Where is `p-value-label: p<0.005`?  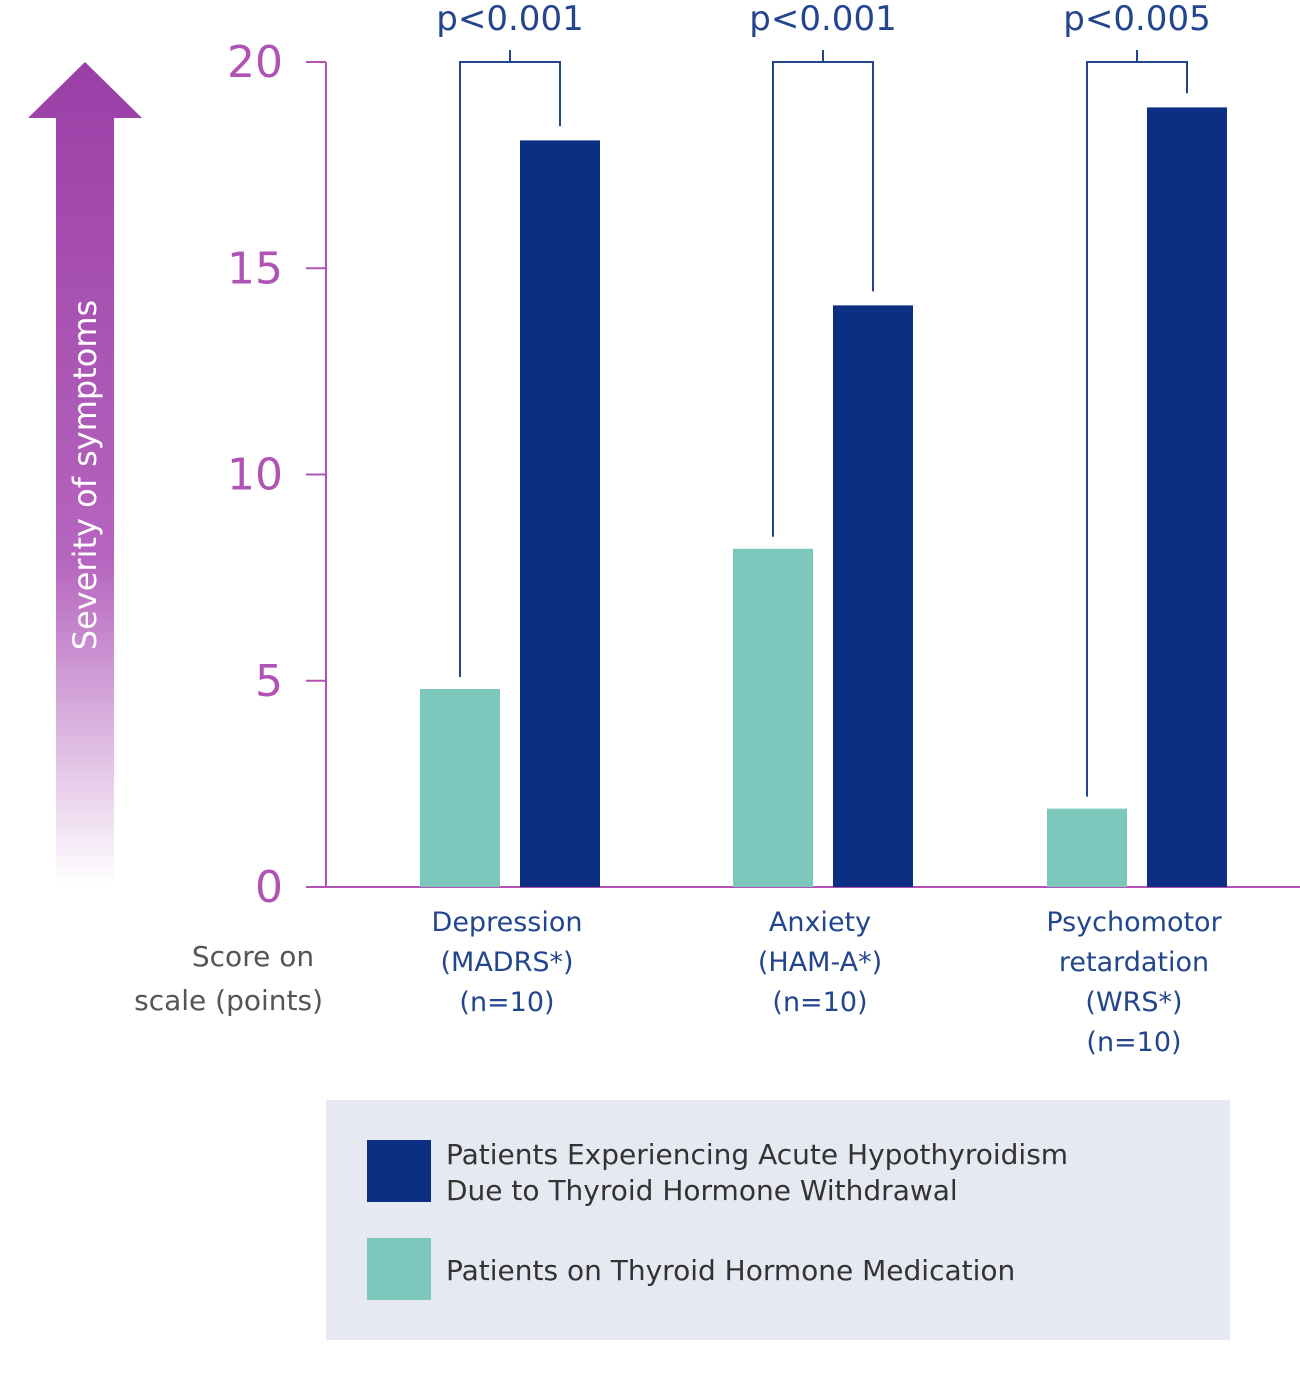 p-value-label: p<0.005 is located at coordinates (1136, 19).